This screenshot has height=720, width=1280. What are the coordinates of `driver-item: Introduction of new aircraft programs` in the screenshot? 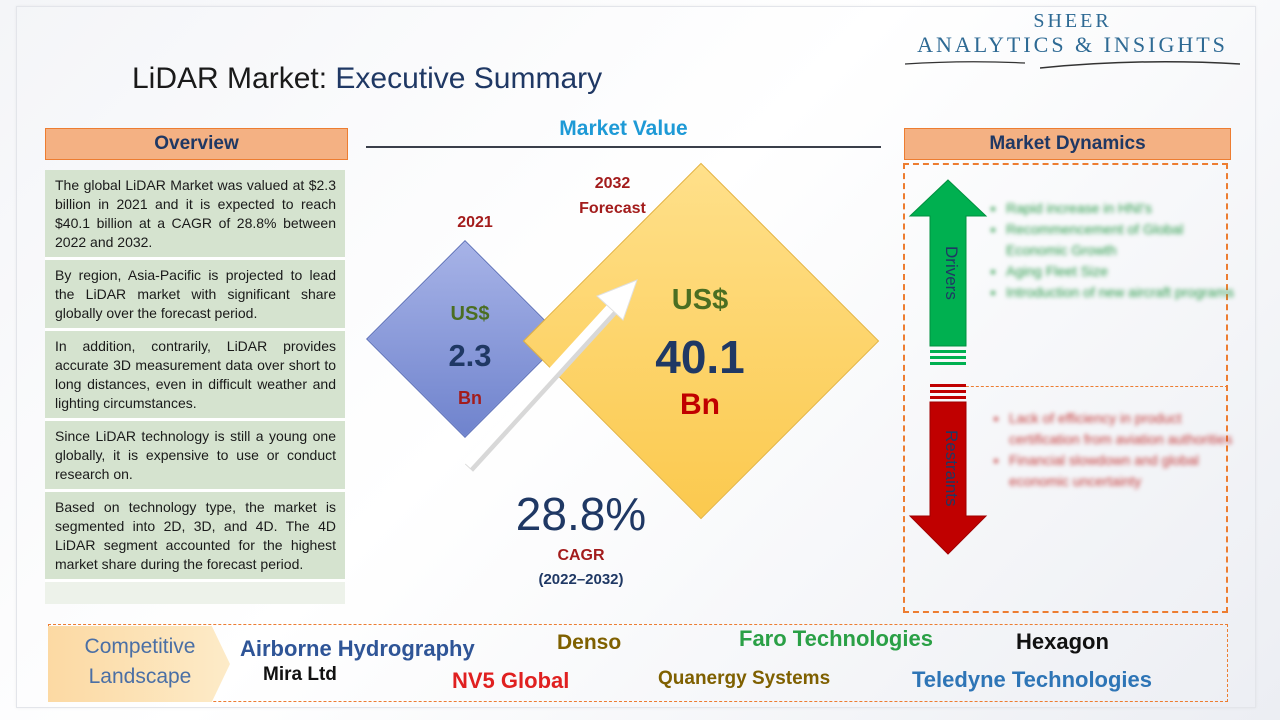 It's located at (1121, 292).